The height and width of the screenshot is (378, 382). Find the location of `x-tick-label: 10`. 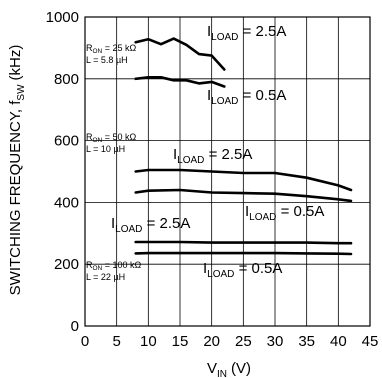

x-tick-label: 10 is located at coordinates (148, 341).